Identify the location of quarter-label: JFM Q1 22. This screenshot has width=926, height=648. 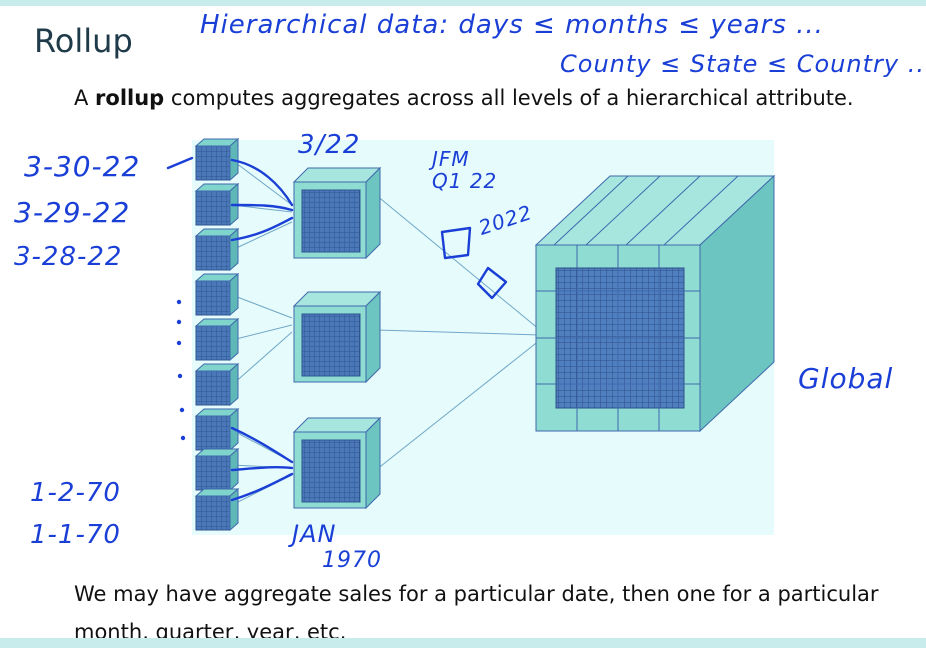
(465, 170).